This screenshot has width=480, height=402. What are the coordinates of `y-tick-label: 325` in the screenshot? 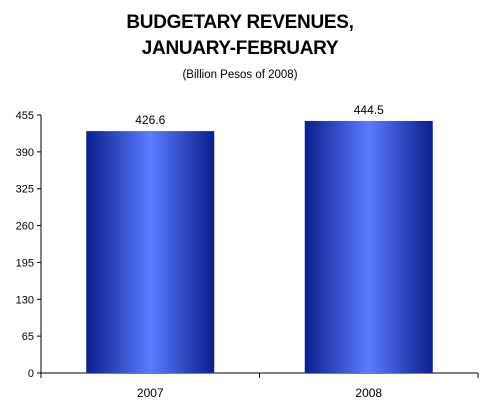 It's located at (25, 190).